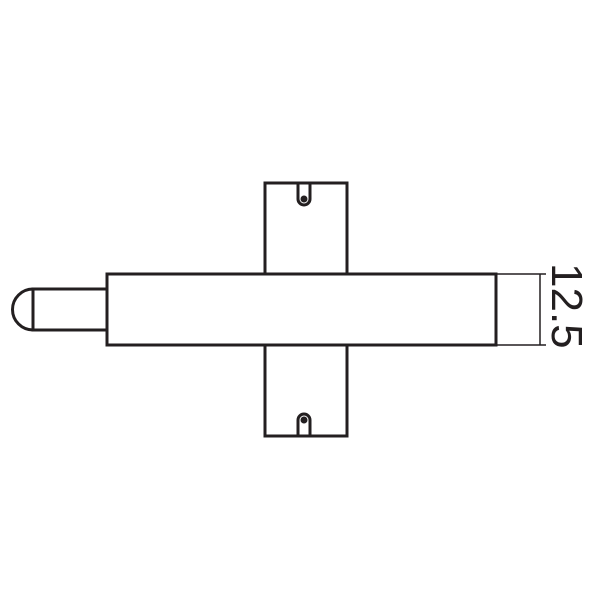 This screenshot has width=600, height=600. I want to click on upper-screw-slot, so click(304, 195).